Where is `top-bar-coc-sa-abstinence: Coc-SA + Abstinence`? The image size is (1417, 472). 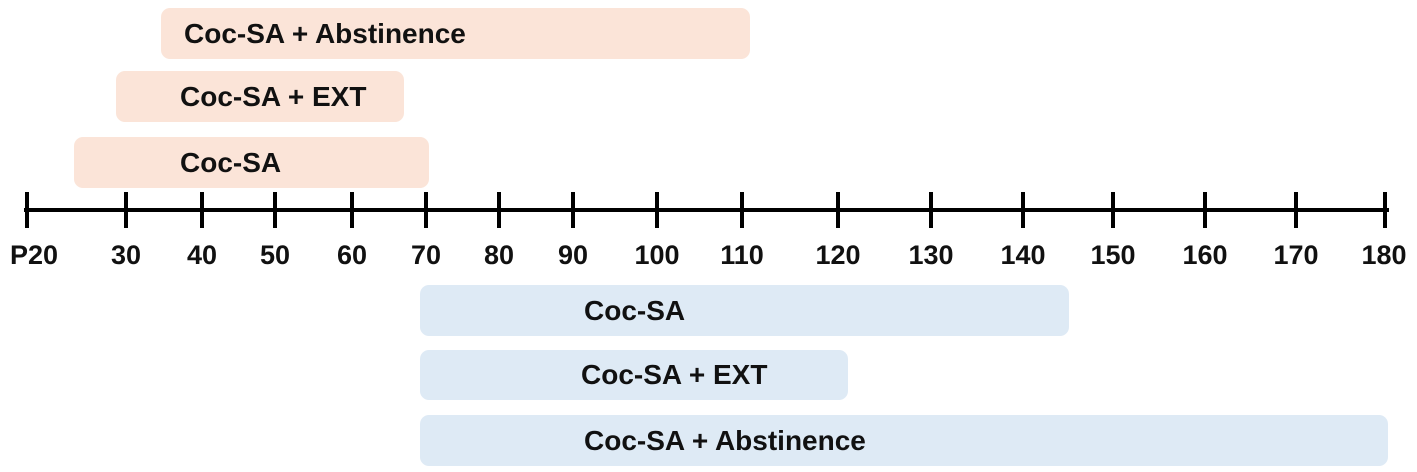
top-bar-coc-sa-abstinence: Coc-SA + Abstinence is located at coordinates (455, 33).